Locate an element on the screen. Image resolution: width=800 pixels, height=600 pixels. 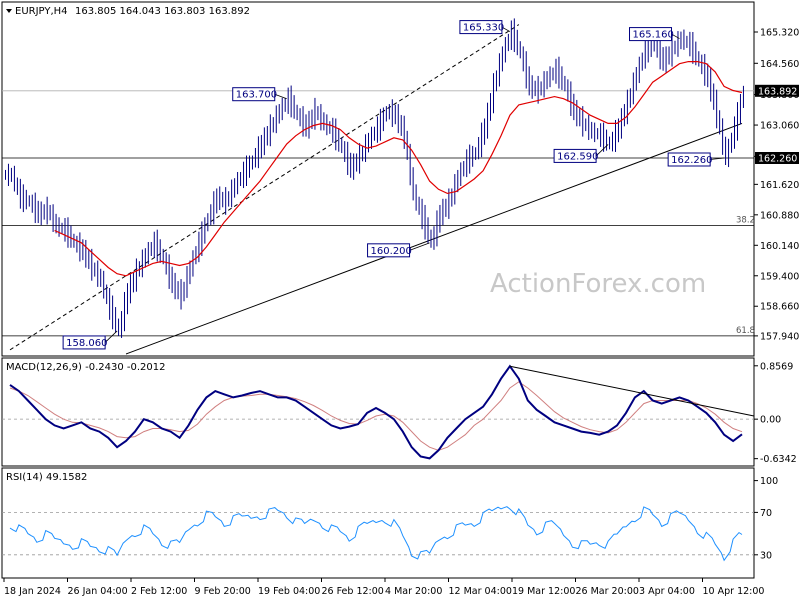
y-tick-label: 30 is located at coordinates (766, 555).